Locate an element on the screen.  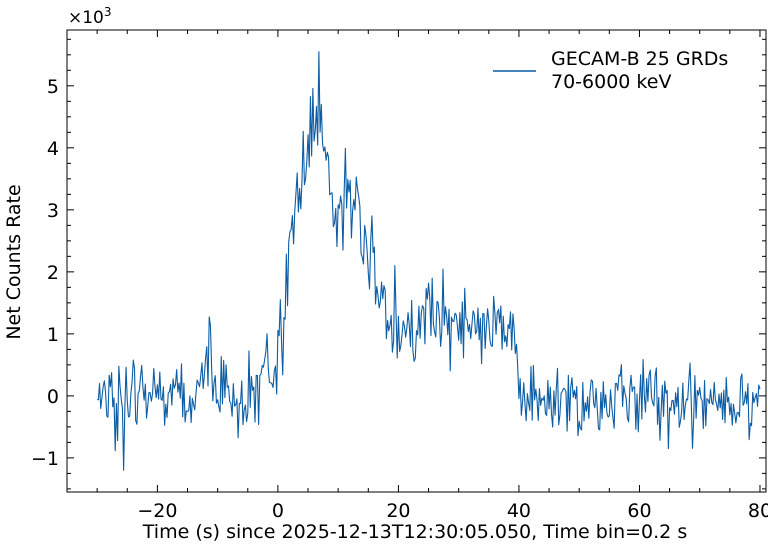
y-multiplier-base: ×10 is located at coordinates (86, 18).